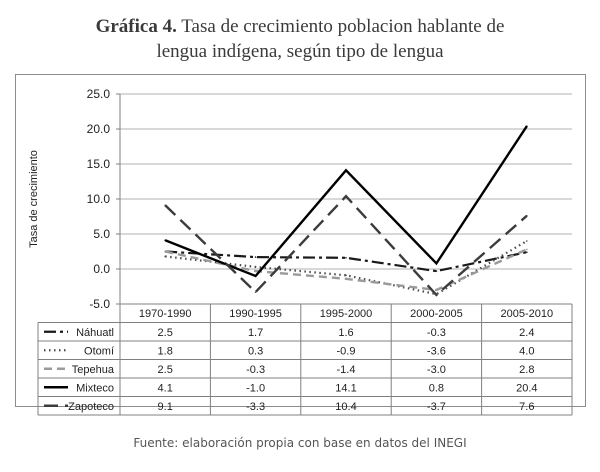 This screenshot has width=600, height=472. Describe the element at coordinates (99, 199) in the screenshot. I see `y-tick-label: 10.0` at that location.